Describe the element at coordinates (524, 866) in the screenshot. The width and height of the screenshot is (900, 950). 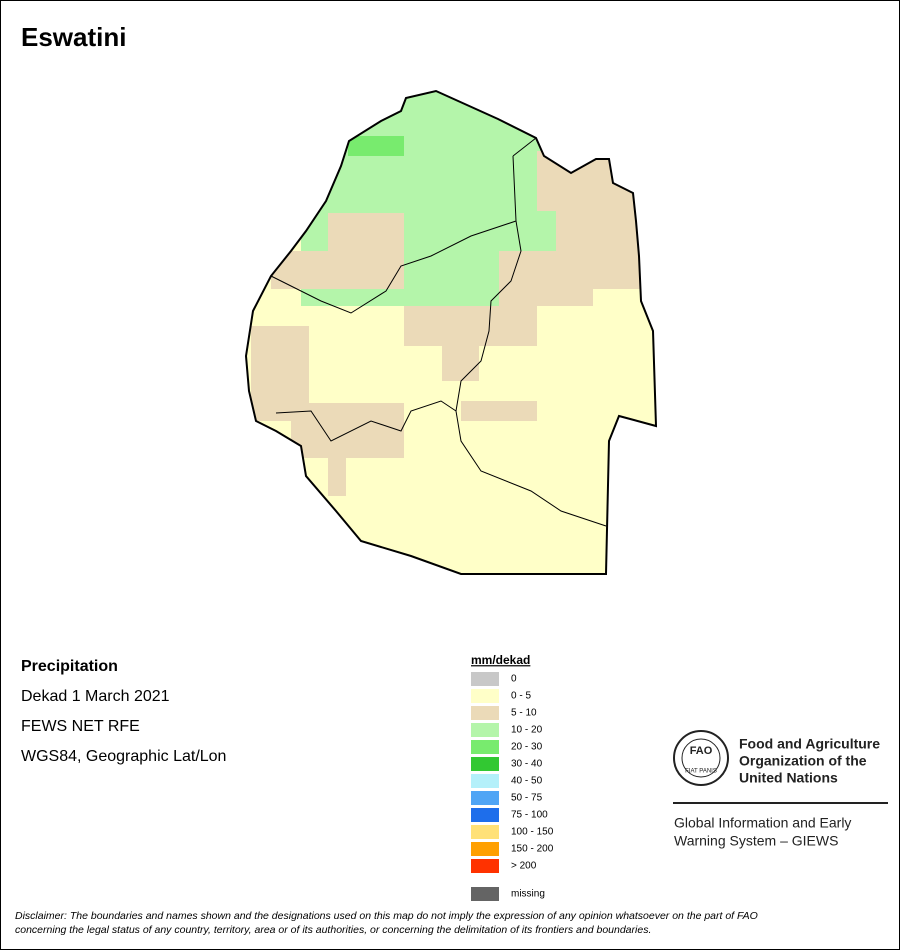
I see `legend-label: > 200` at that location.